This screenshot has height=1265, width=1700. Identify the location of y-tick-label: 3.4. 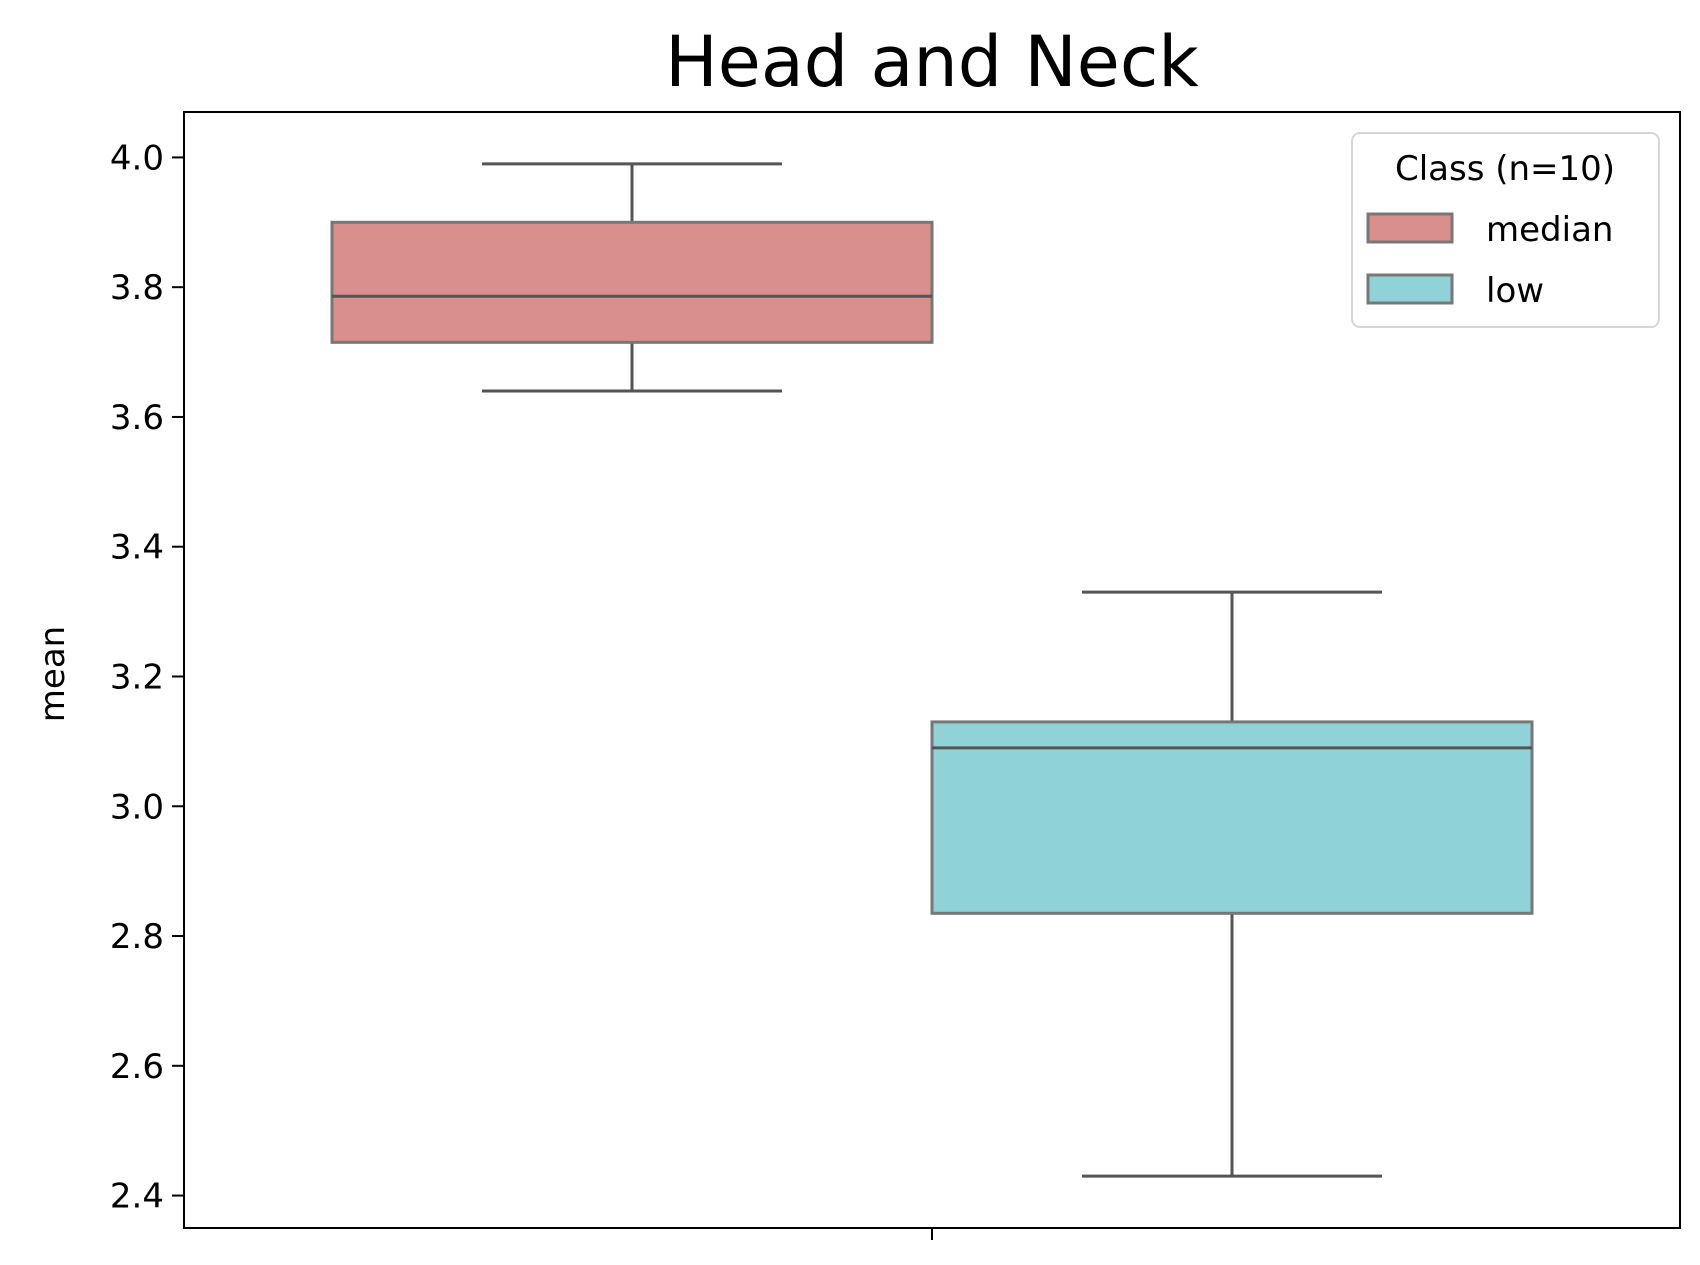
(137, 548).